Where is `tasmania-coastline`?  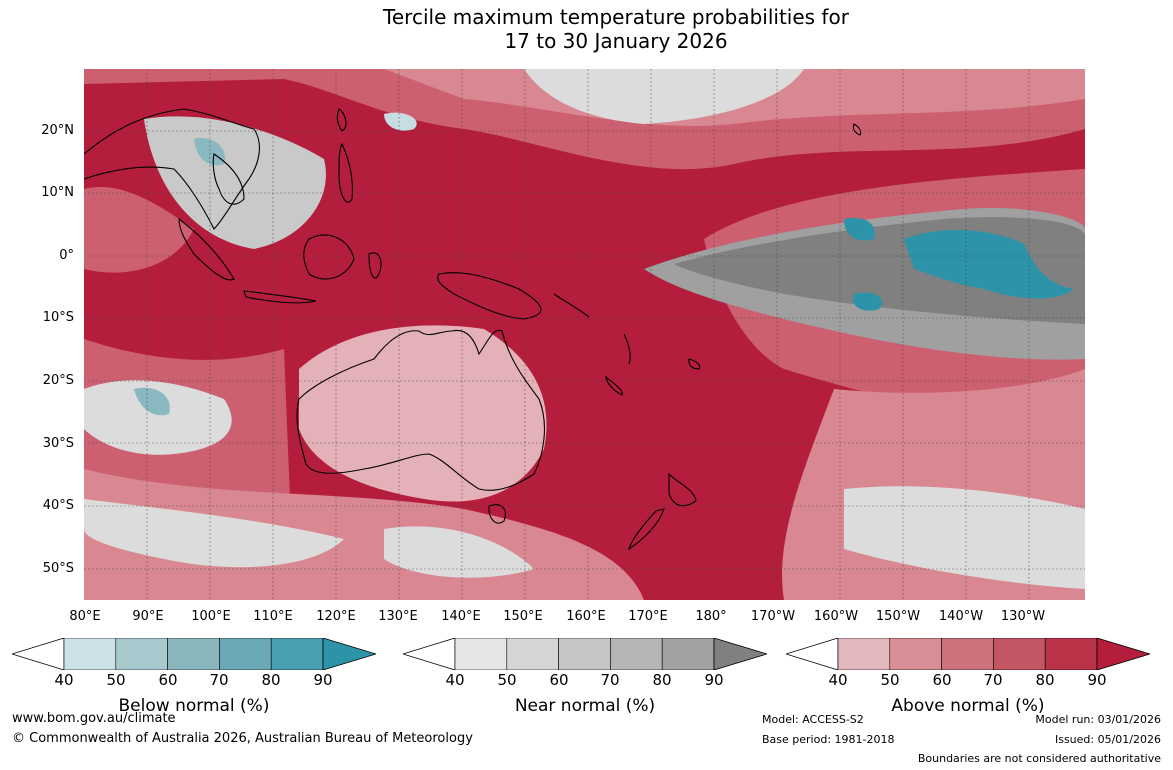
tasmania-coastline is located at coordinates (497, 514).